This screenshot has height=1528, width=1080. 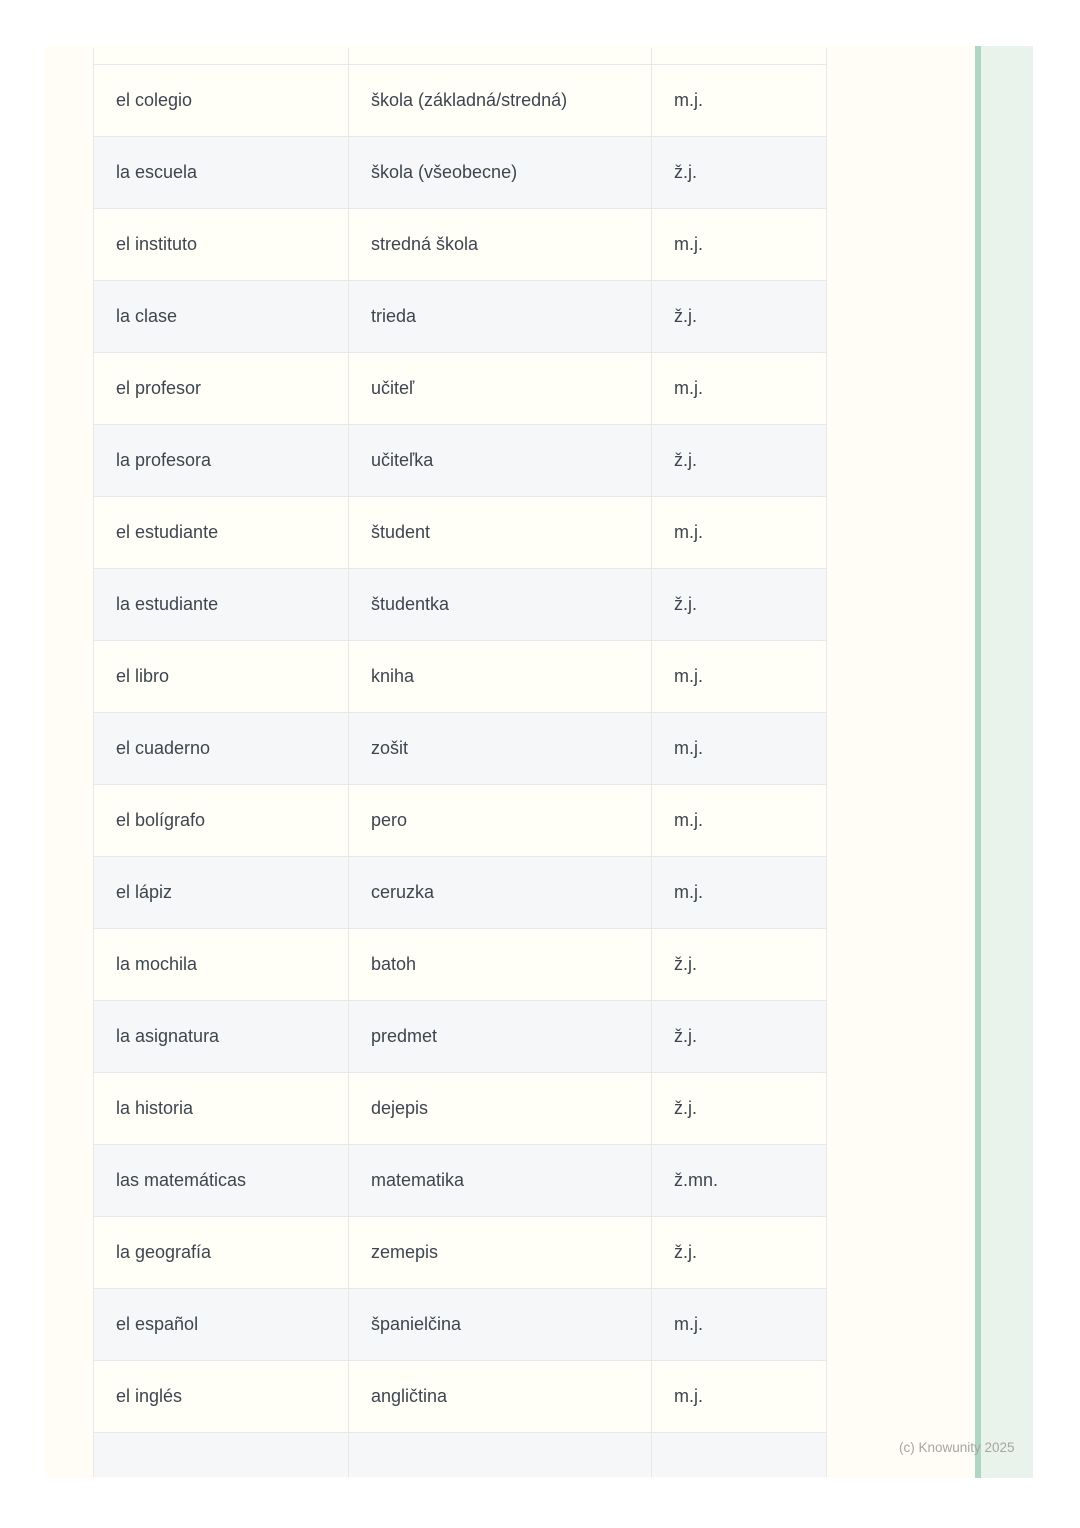 What do you see at coordinates (220, 1325) in the screenshot?
I see `cell-spanish: el español` at bounding box center [220, 1325].